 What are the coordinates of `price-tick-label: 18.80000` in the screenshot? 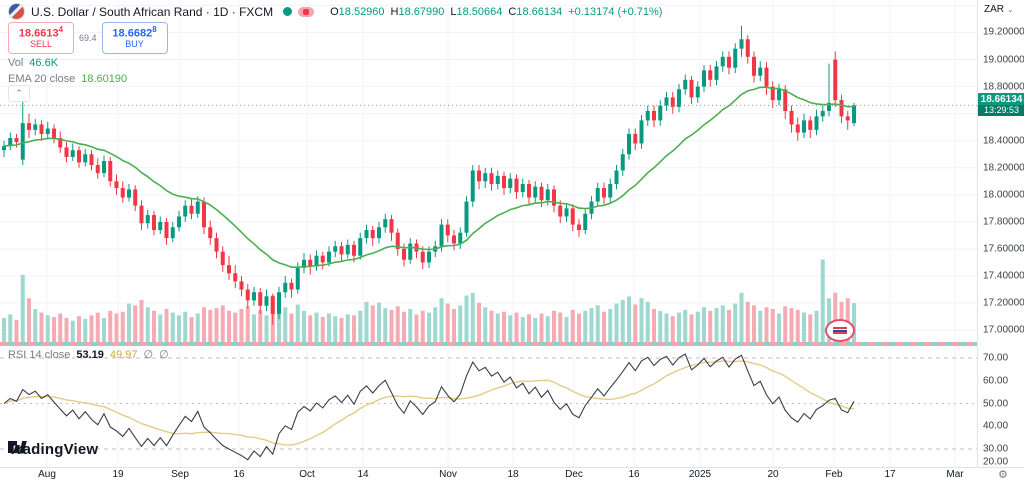 It's located at (1003, 87).